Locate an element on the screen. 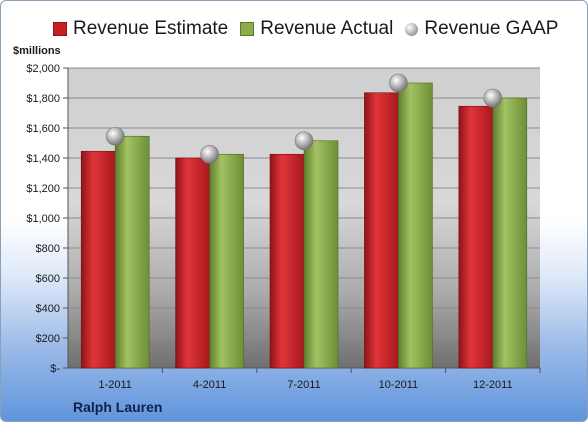 This screenshot has width=588, height=422. legend-item-actual: Revenue Actual is located at coordinates (316, 29).